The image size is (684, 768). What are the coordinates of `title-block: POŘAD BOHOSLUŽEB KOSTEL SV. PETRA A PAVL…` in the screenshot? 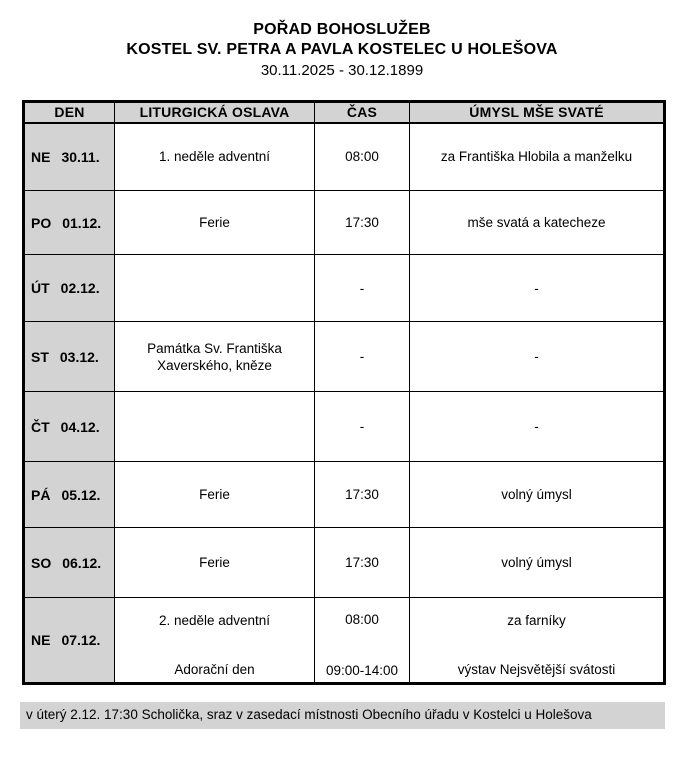 It's located at (342, 50).